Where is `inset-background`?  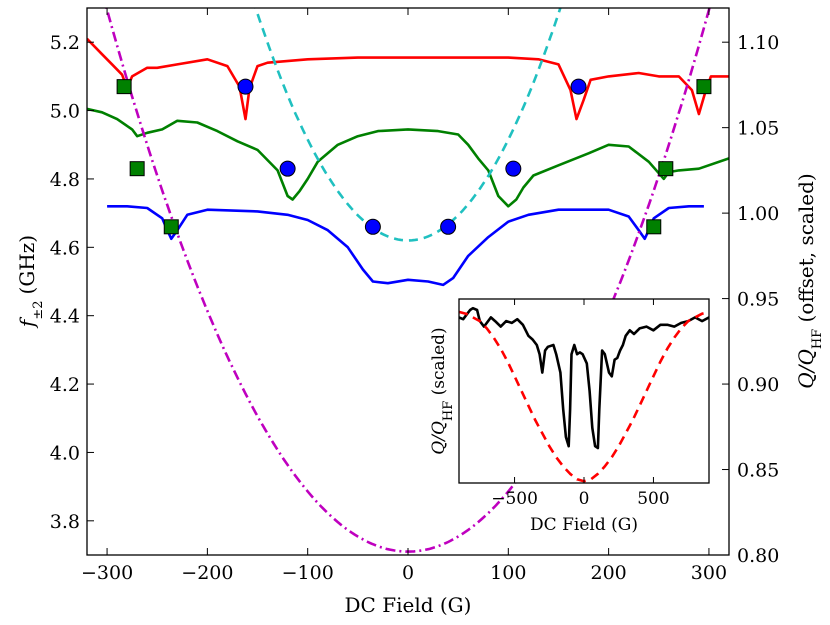
inset-background is located at coordinates (584, 391).